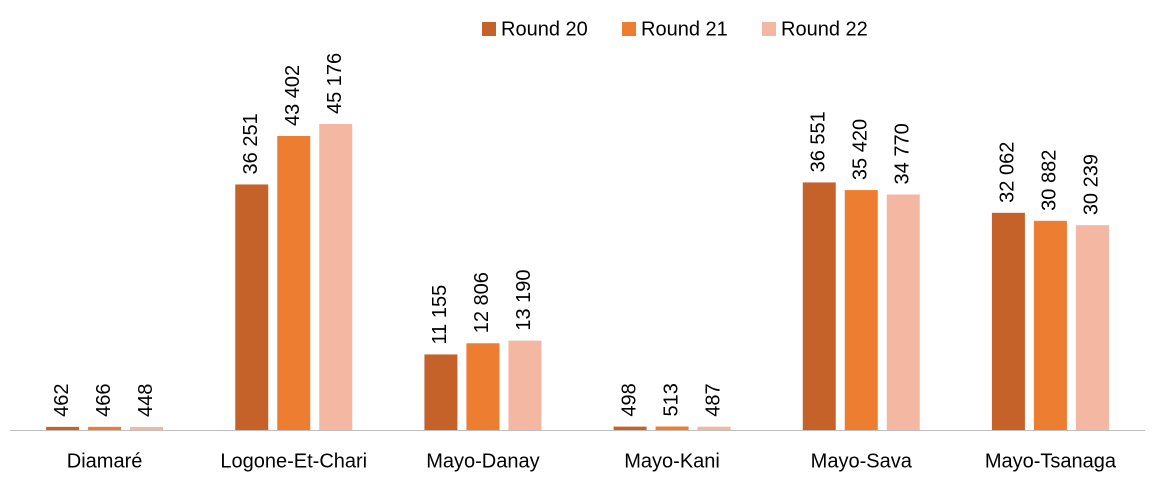 The image size is (1153, 477). What do you see at coordinates (293, 461) in the screenshot?
I see `x-tick-label: Logone-Et-Chari` at bounding box center [293, 461].